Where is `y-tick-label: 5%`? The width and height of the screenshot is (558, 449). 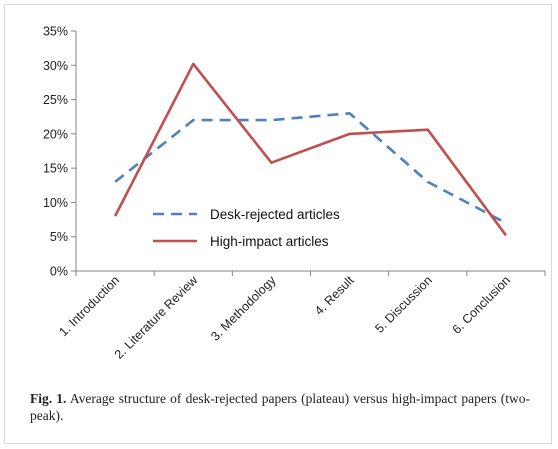 y-tick-label: 5% is located at coordinates (59, 237).